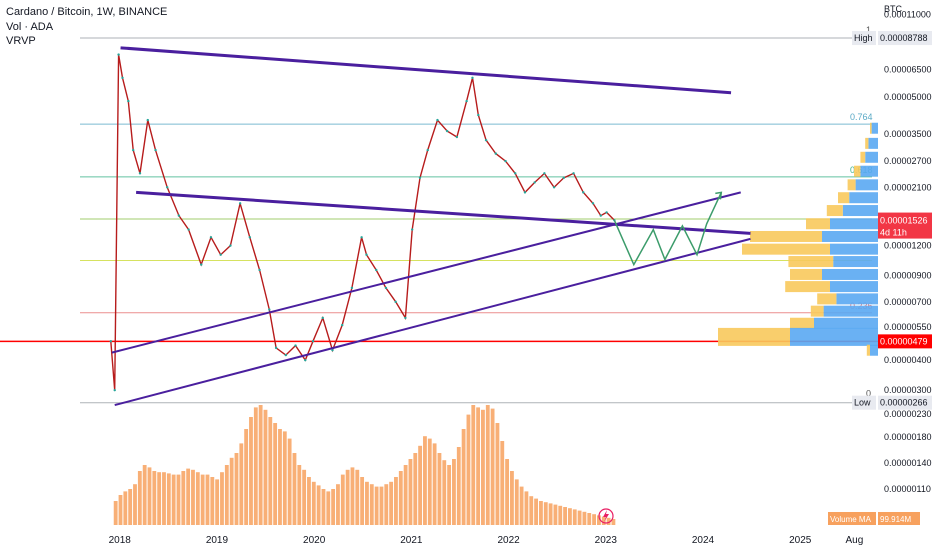 The image size is (932, 550). What do you see at coordinates (908, 390) in the screenshot?
I see `y-tick-label: 0.00000300` at bounding box center [908, 390].